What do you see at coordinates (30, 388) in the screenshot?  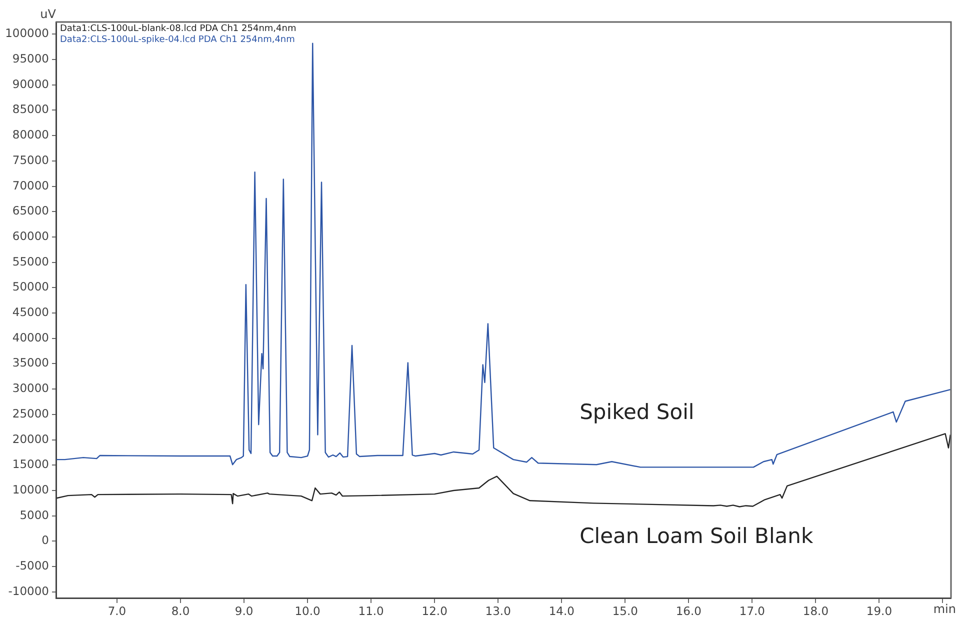 I see `y-tick-label: 30000` at bounding box center [30, 388].